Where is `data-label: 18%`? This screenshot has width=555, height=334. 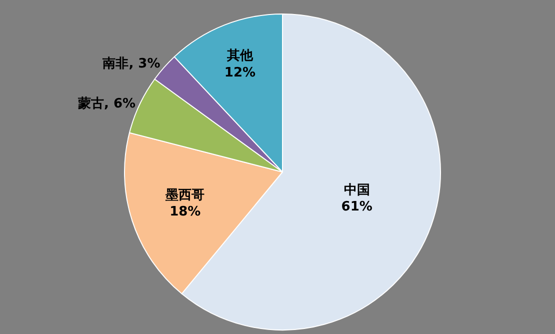
data-label: 18% is located at coordinates (185, 212).